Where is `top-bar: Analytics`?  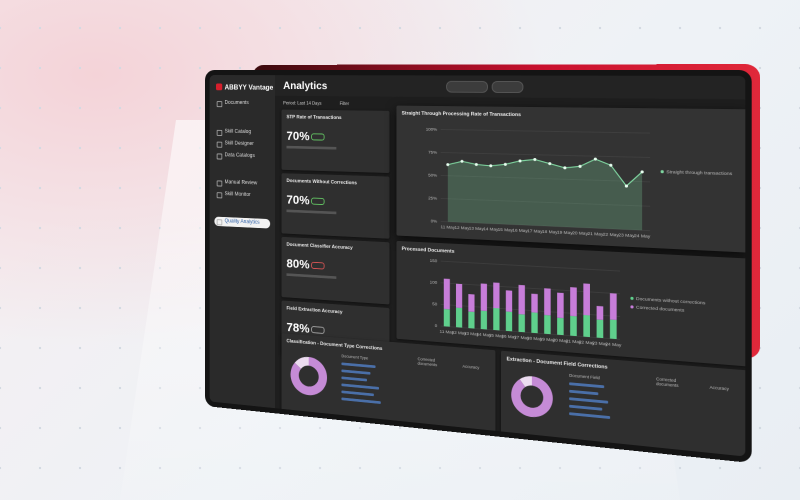 top-bar: Analytics is located at coordinates (510, 87).